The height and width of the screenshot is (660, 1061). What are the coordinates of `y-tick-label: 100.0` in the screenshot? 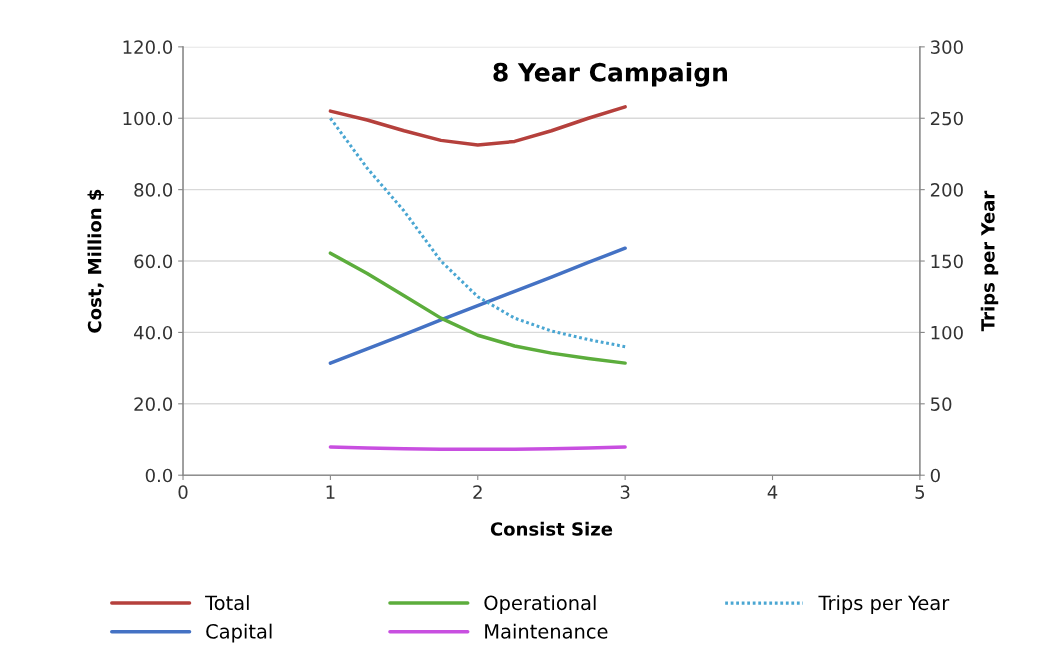 It's located at (148, 118).